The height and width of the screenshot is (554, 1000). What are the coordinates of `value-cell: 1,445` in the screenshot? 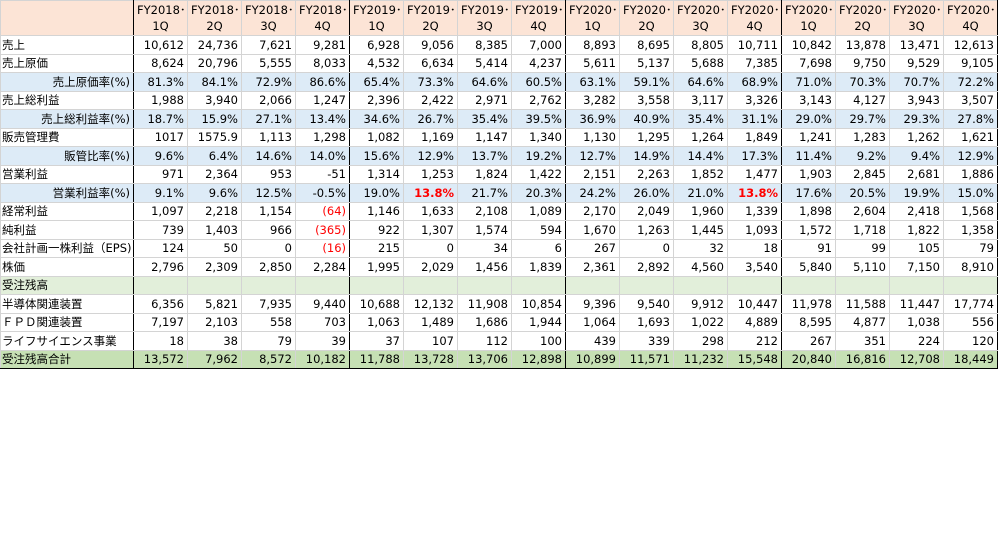 It's located at (700, 230).